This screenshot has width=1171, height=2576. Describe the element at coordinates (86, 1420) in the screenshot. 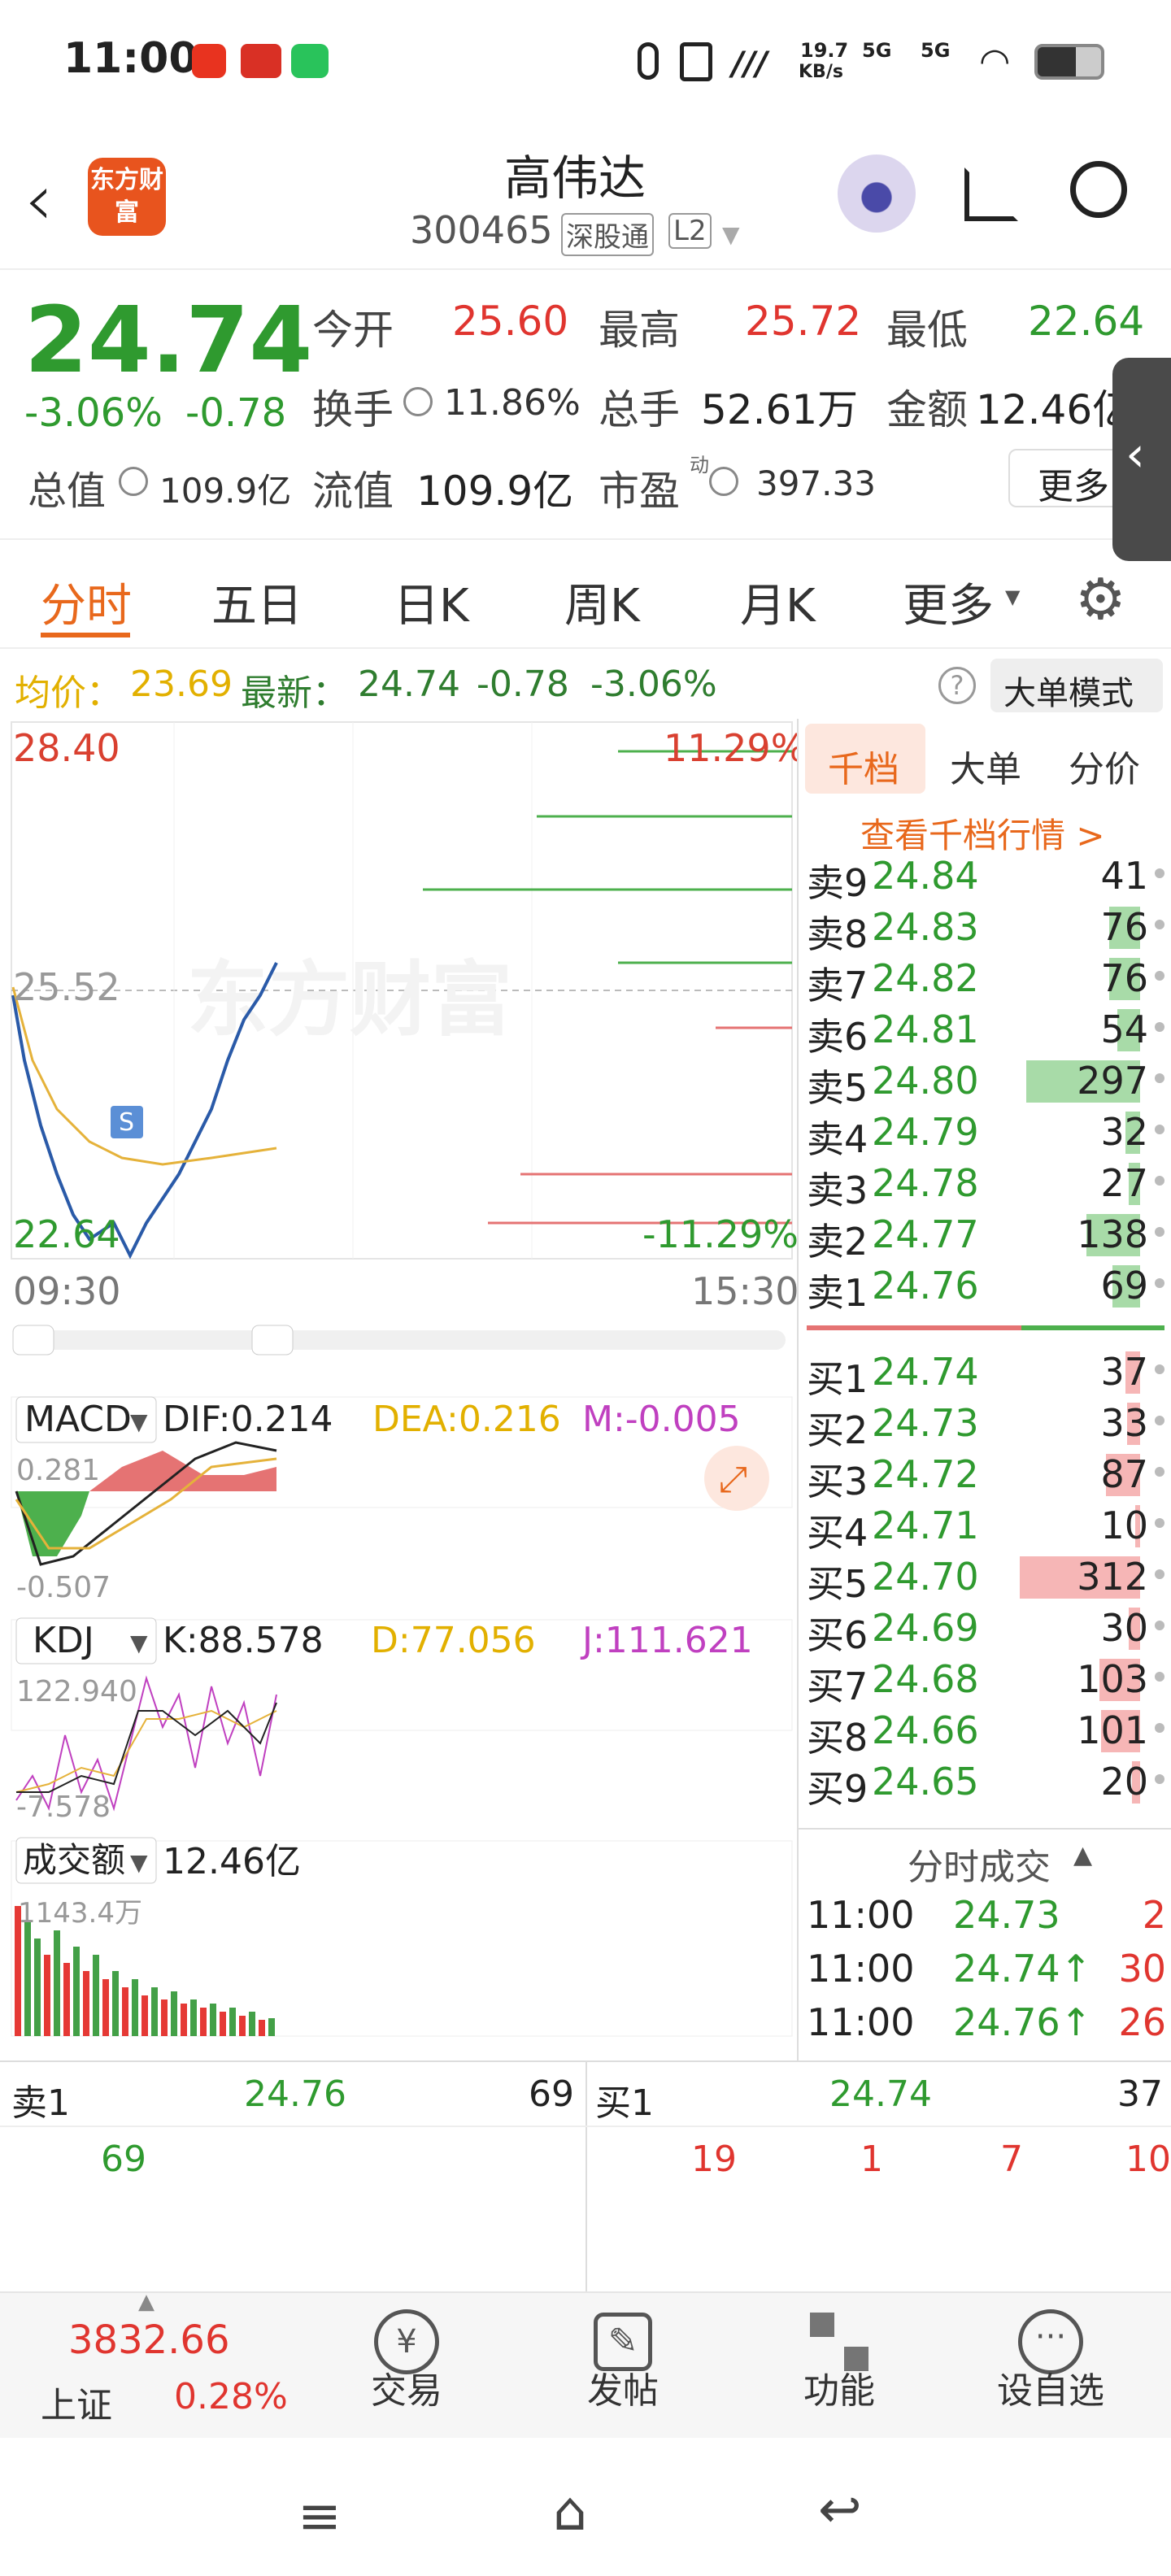

I see `macd-selector` at that location.